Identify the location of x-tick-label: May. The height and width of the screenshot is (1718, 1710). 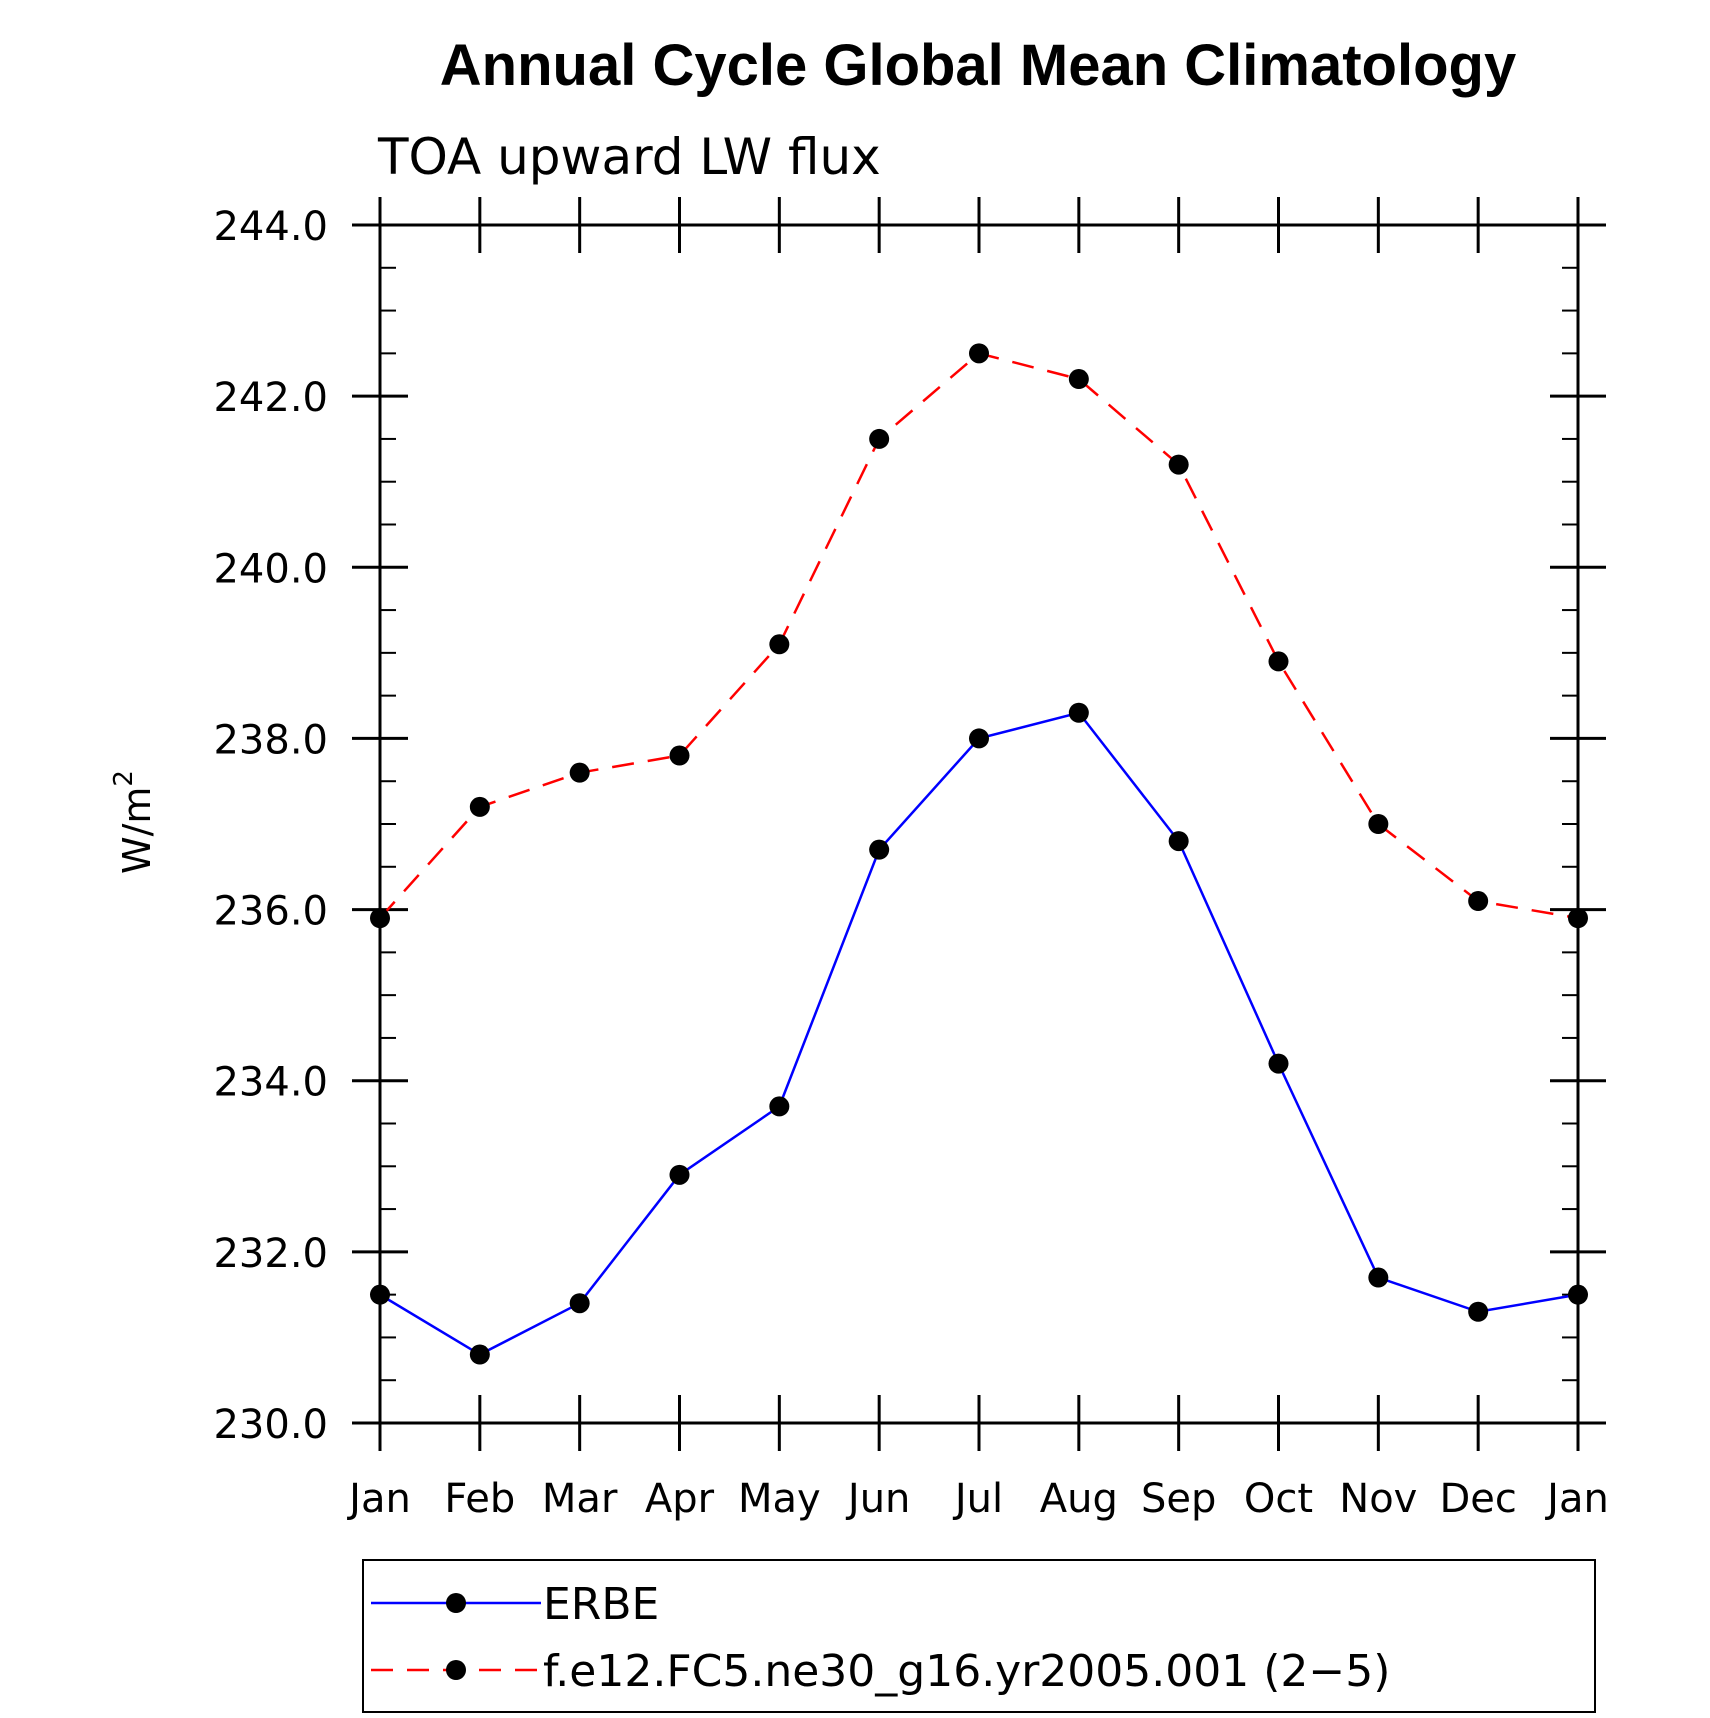
(779, 1499).